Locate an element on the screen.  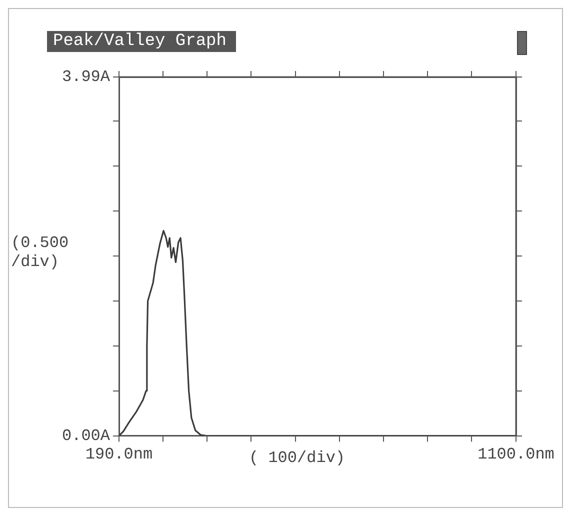
y-tick-label: 0.00A is located at coordinates (86, 436).